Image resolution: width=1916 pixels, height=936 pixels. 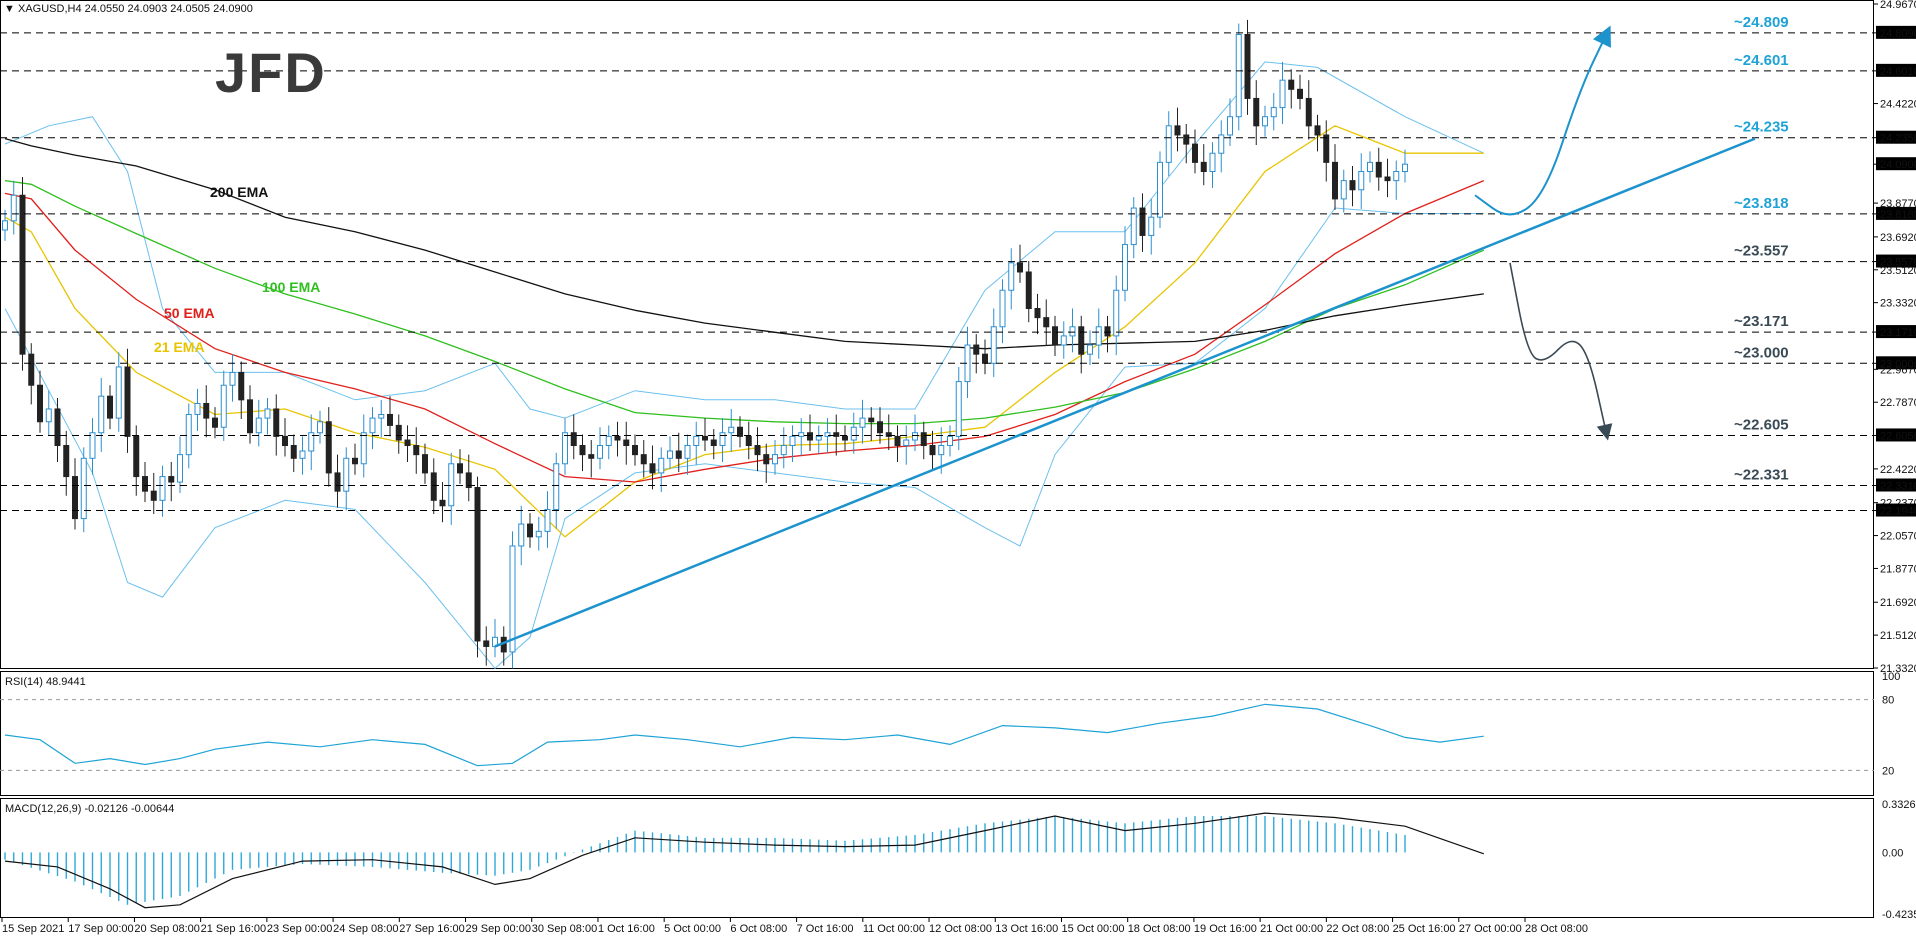 What do you see at coordinates (744, 735) in the screenshot?
I see `rsi-line` at bounding box center [744, 735].